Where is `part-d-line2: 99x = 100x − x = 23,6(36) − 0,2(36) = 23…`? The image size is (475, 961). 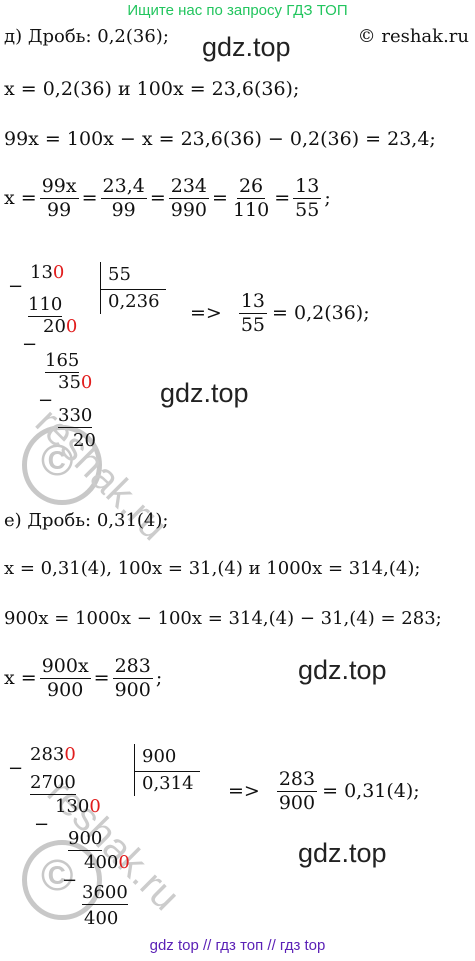 part-d-line2: 99x = 100x − x = 23,6(36) − 0,2(36) = 23… is located at coordinates (220, 139).